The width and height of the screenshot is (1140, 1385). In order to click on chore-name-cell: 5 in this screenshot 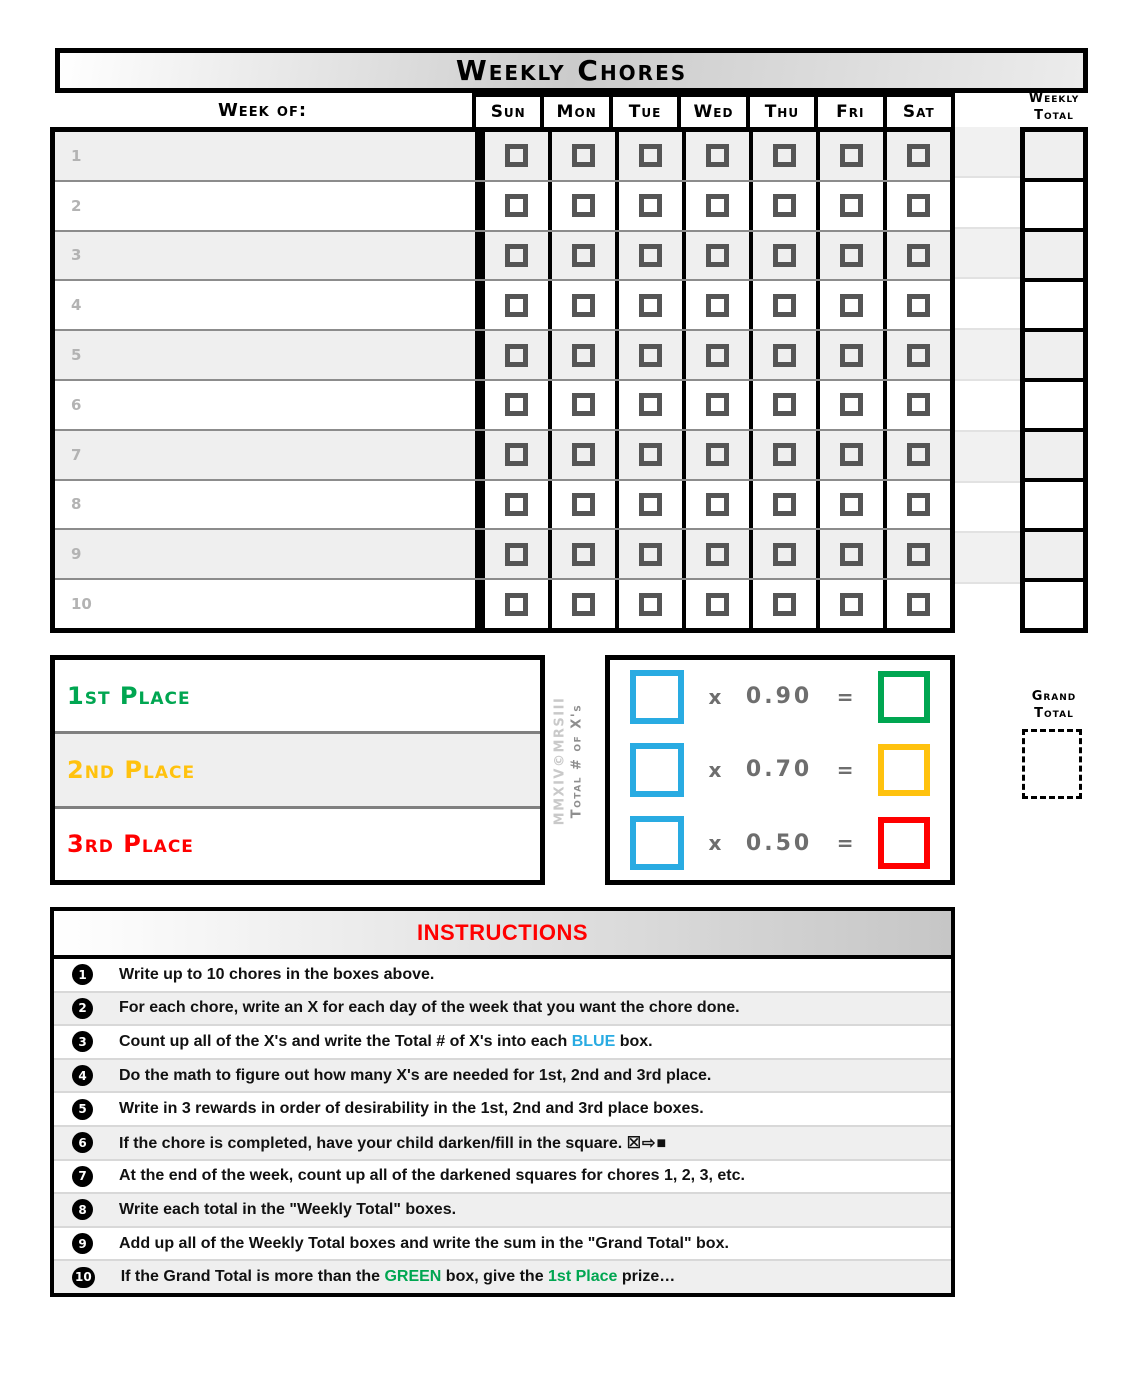, I will do `click(268, 355)`.